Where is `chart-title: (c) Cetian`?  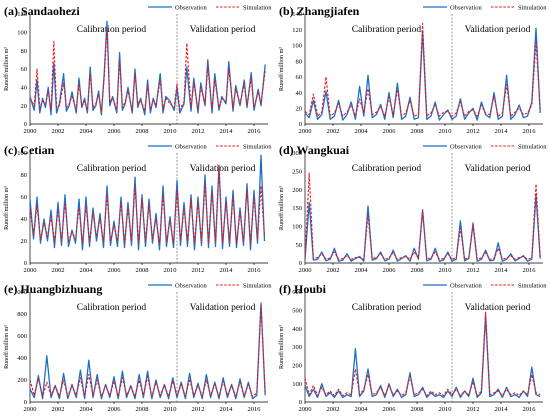 chart-title: (c) Cetian is located at coordinates (29, 150).